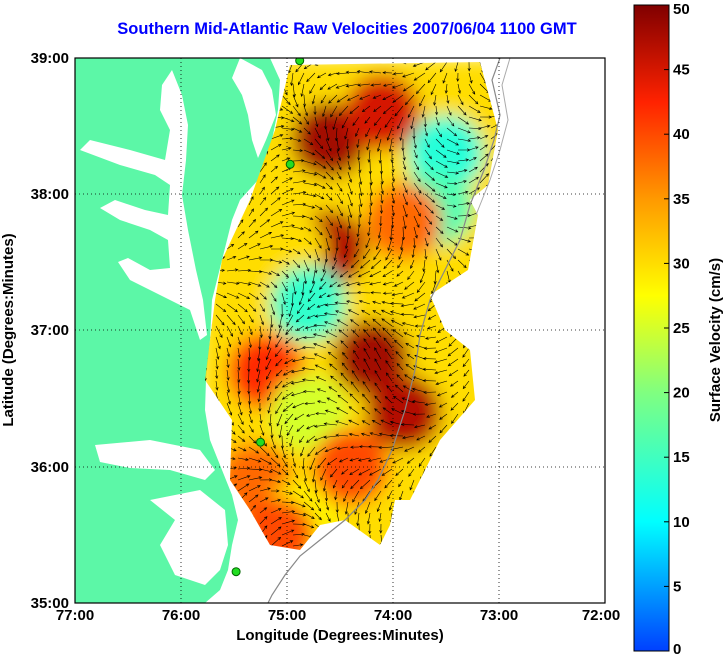 The height and width of the screenshot is (659, 724). What do you see at coordinates (677, 649) in the screenshot?
I see `colorbar-tick-label: 0` at bounding box center [677, 649].